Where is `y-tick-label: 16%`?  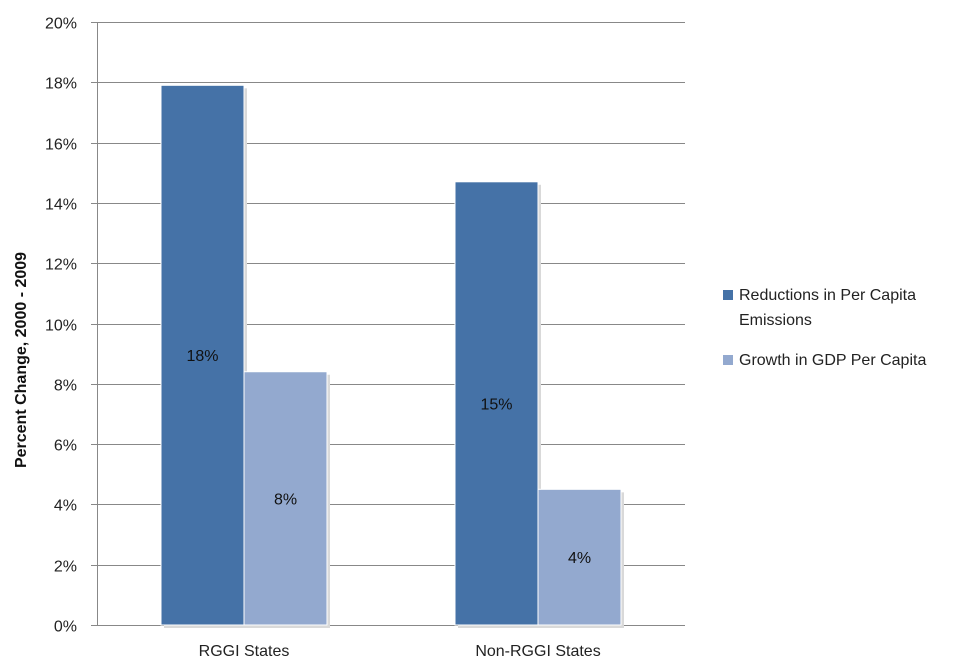 y-tick-label: 16% is located at coordinates (61, 145).